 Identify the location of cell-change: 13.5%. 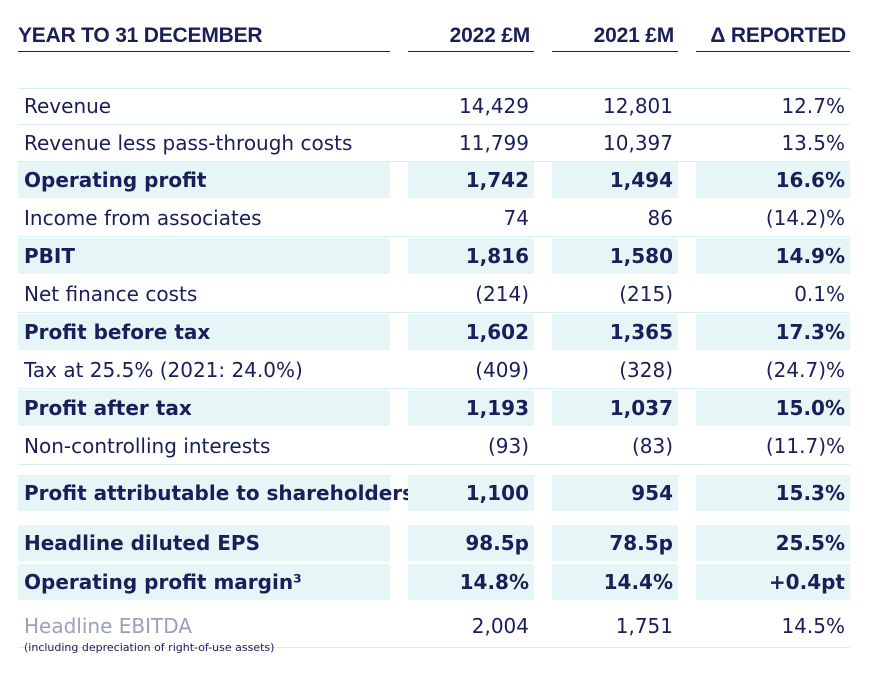
(813, 143).